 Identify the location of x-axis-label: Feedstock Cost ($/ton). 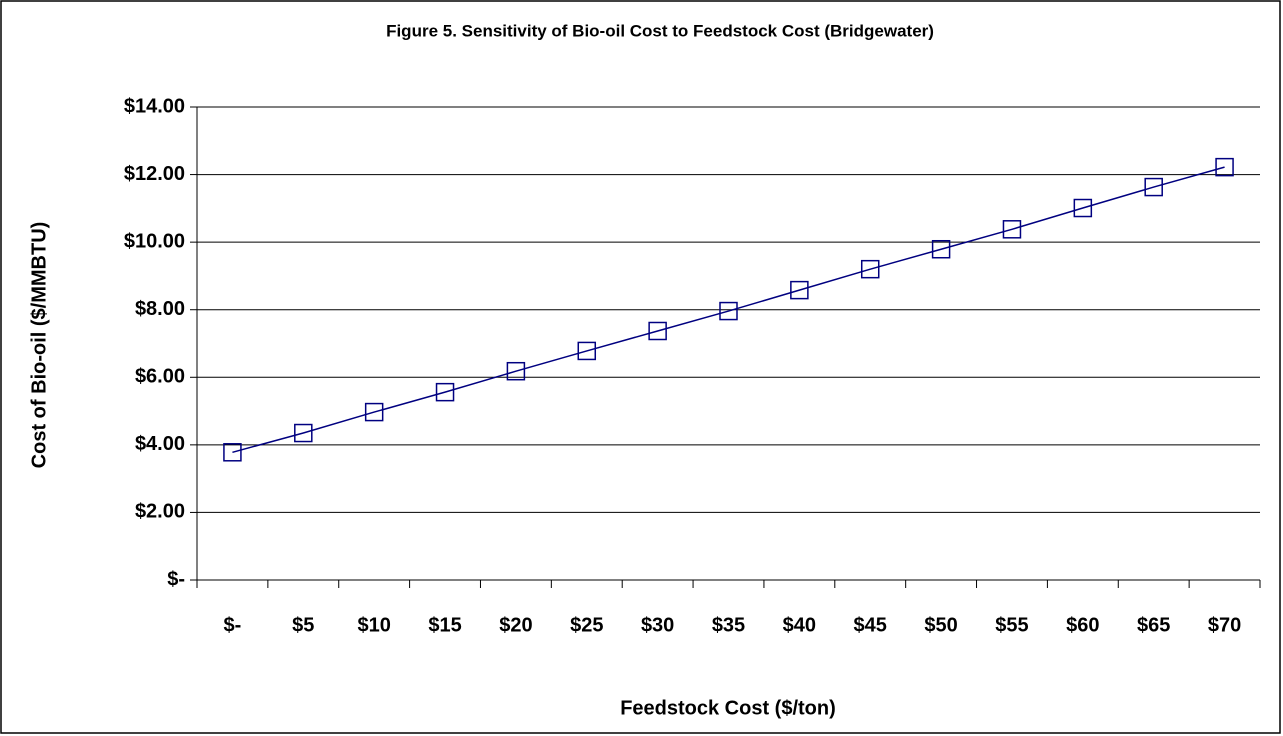
(728, 708).